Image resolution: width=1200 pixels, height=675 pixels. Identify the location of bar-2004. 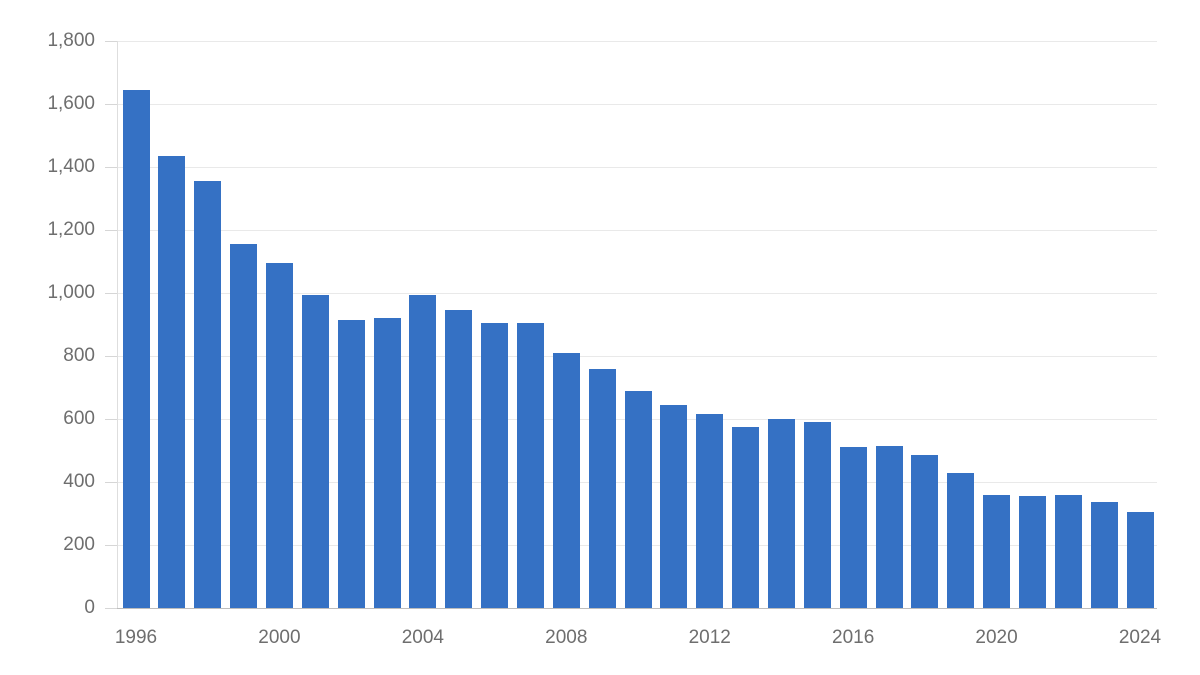
(423, 451).